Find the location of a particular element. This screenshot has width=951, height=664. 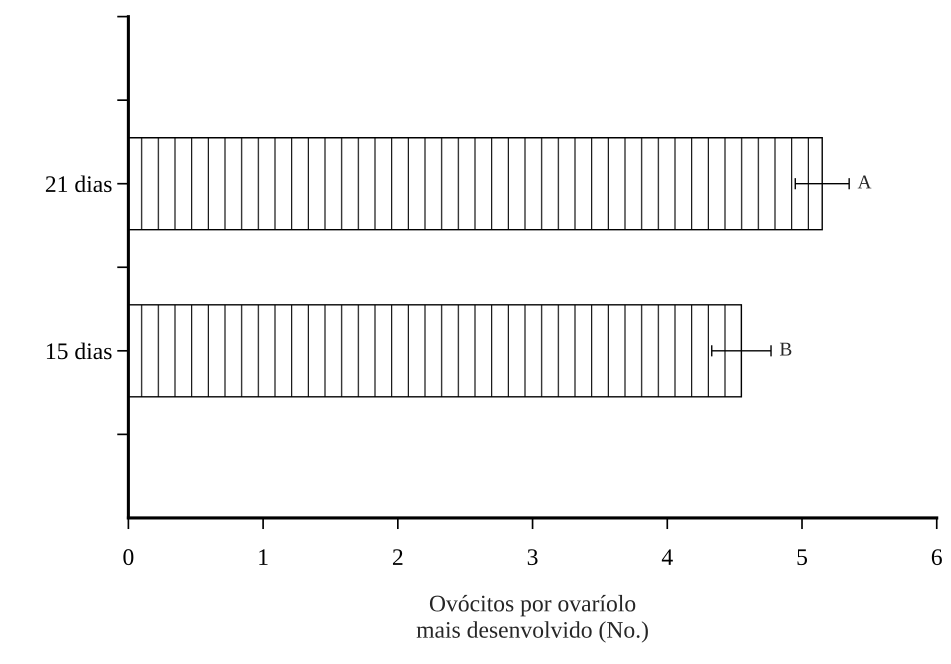

annotation: A is located at coordinates (865, 182).